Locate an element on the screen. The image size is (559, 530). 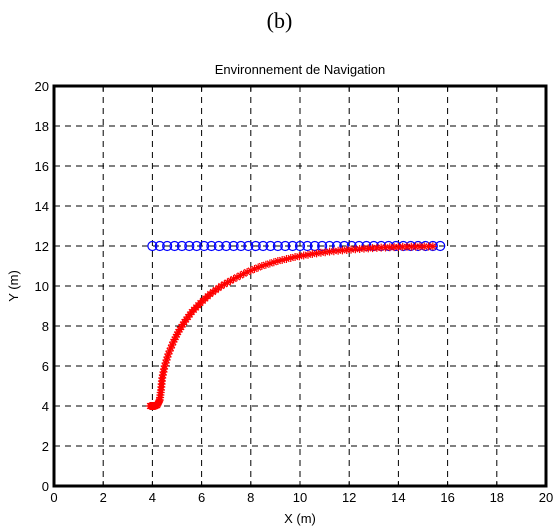
x-tick-label: 20 is located at coordinates (546, 497).